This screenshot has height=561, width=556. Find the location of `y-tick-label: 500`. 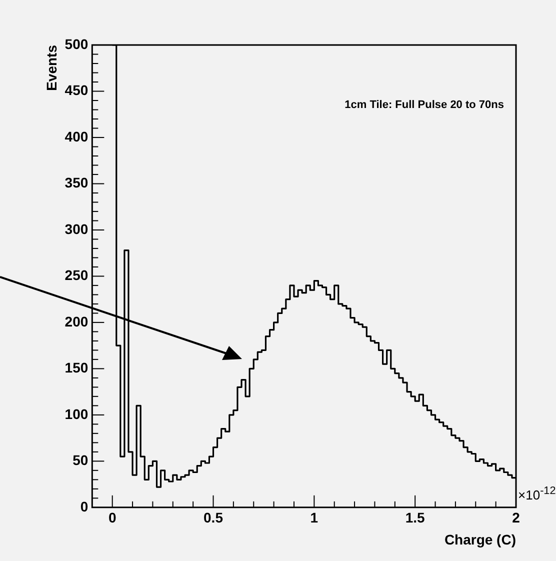

y-tick-label: 500 is located at coordinates (76, 44).